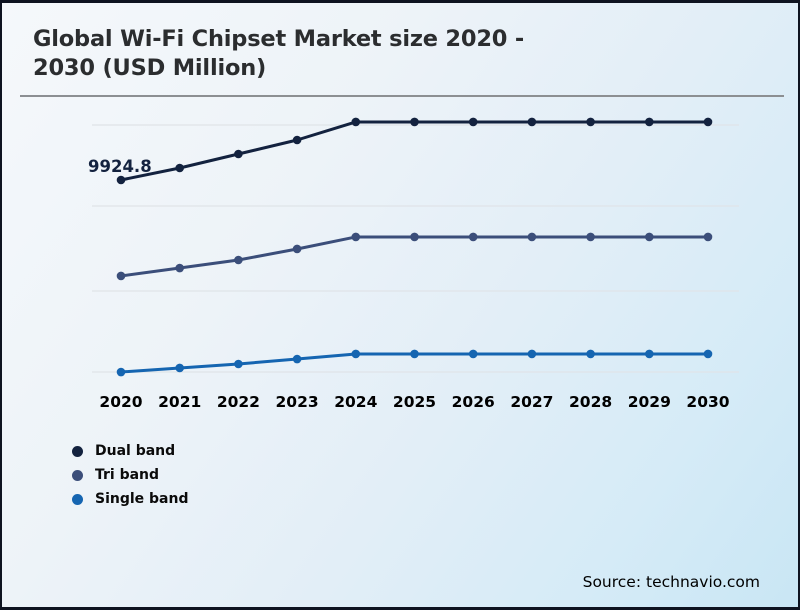  I want to click on legend-item-dual-band: Dual band, so click(130, 451).